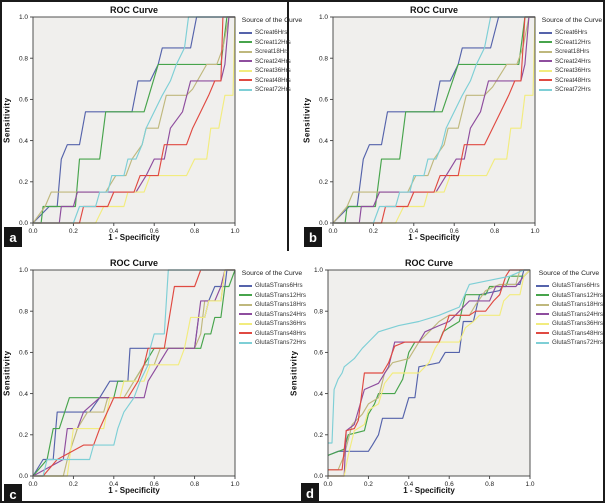 The width and height of the screenshot is (605, 503). I want to click on legend-item: GlutaSTrans36Hrs, so click(570, 324).